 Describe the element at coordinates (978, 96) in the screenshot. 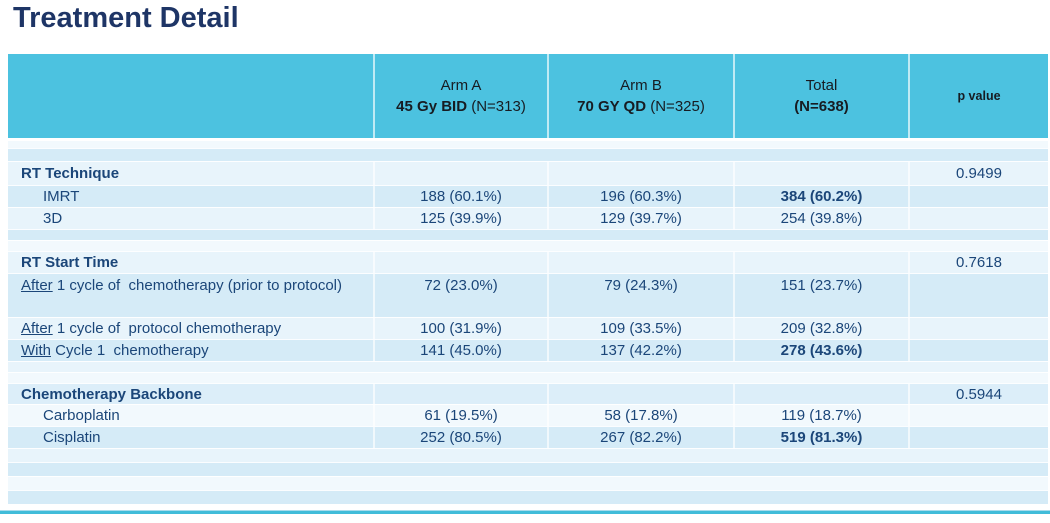

I see `header-p-value: p value` at that location.